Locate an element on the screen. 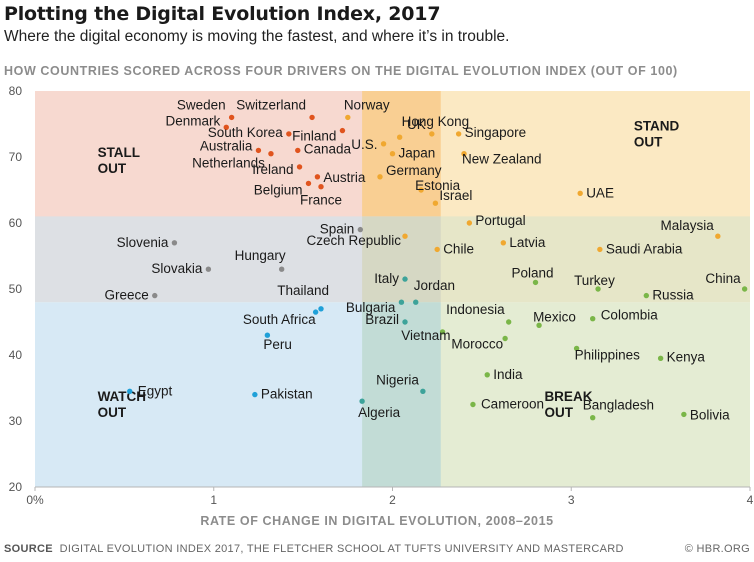 The image size is (754, 562). point-canada is located at coordinates (298, 150).